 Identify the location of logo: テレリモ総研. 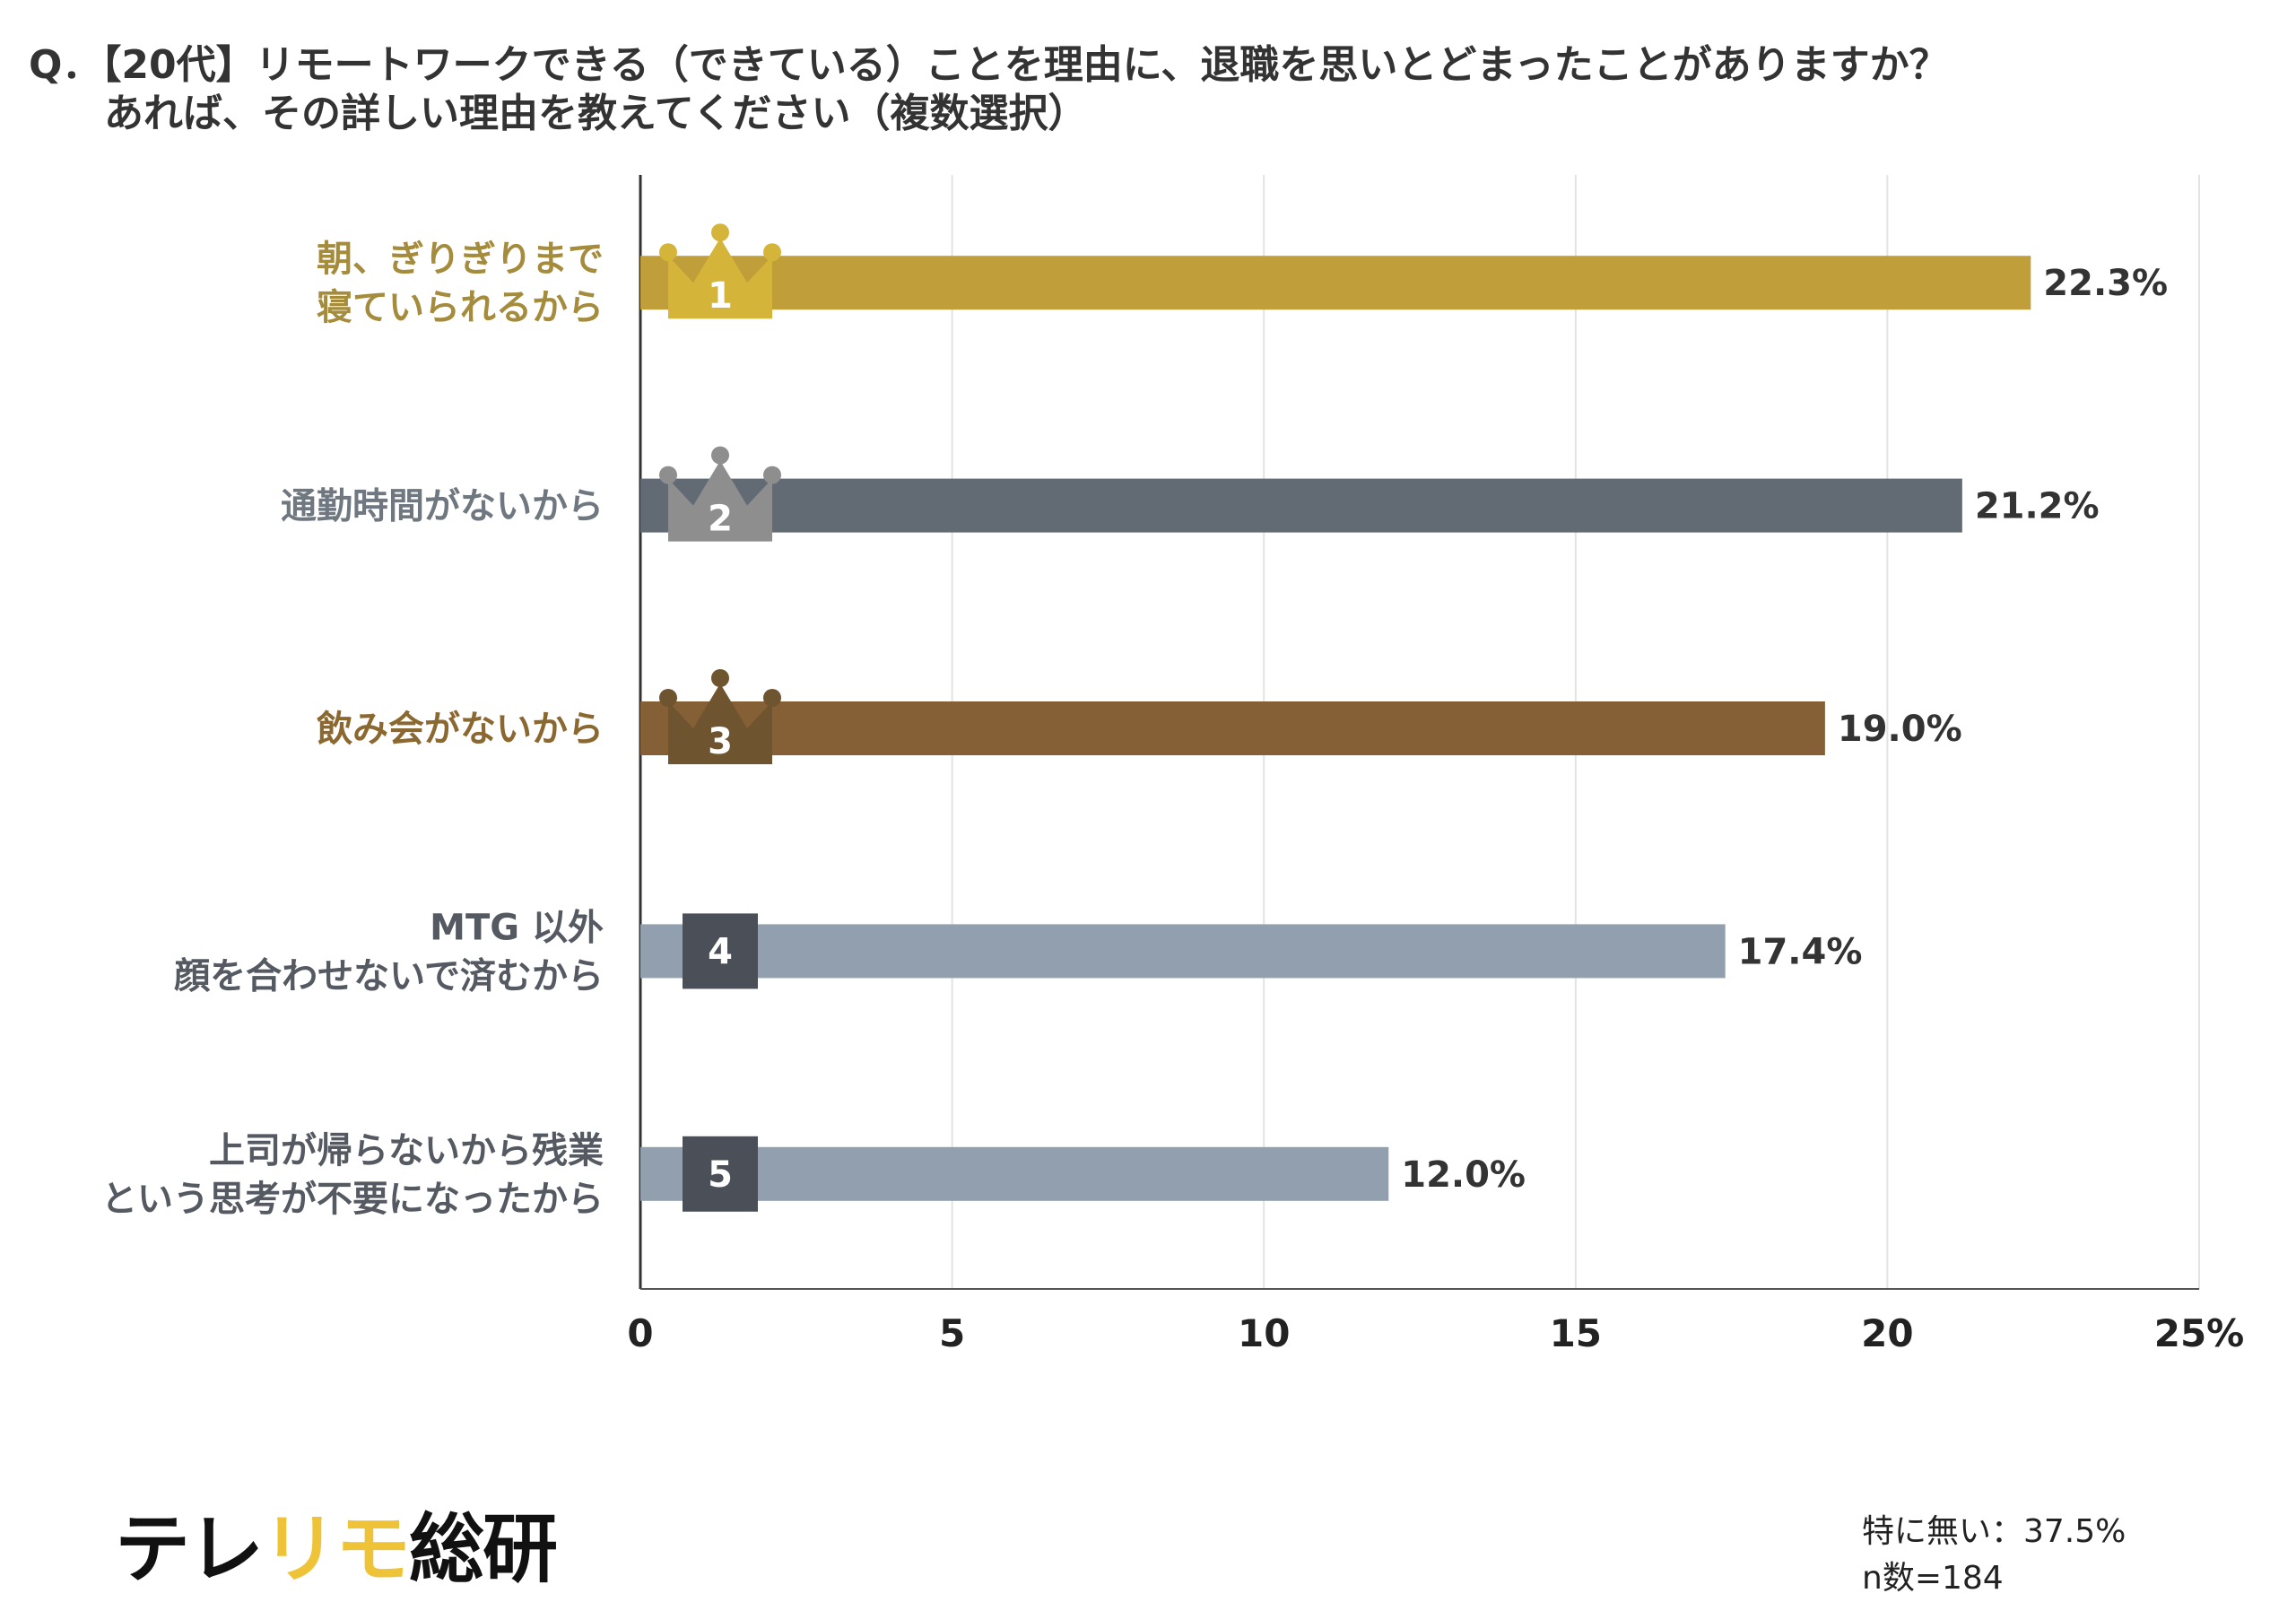
(336, 1543).